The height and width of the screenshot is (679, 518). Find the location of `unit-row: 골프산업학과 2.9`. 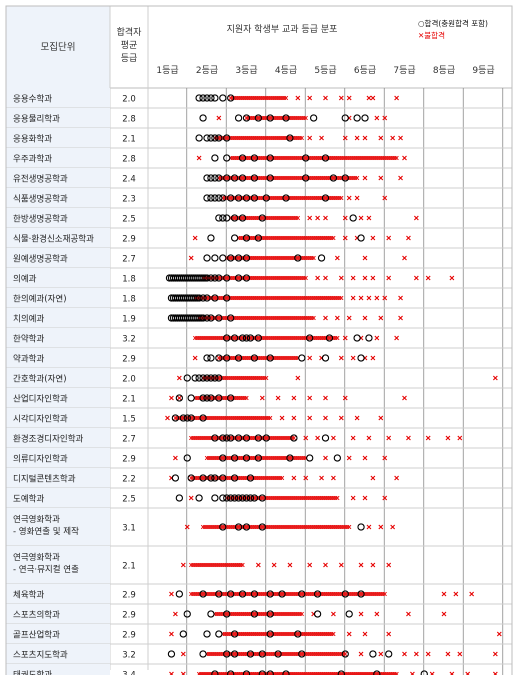

unit-row: 골프산업학과 2.9 is located at coordinates (259, 634).